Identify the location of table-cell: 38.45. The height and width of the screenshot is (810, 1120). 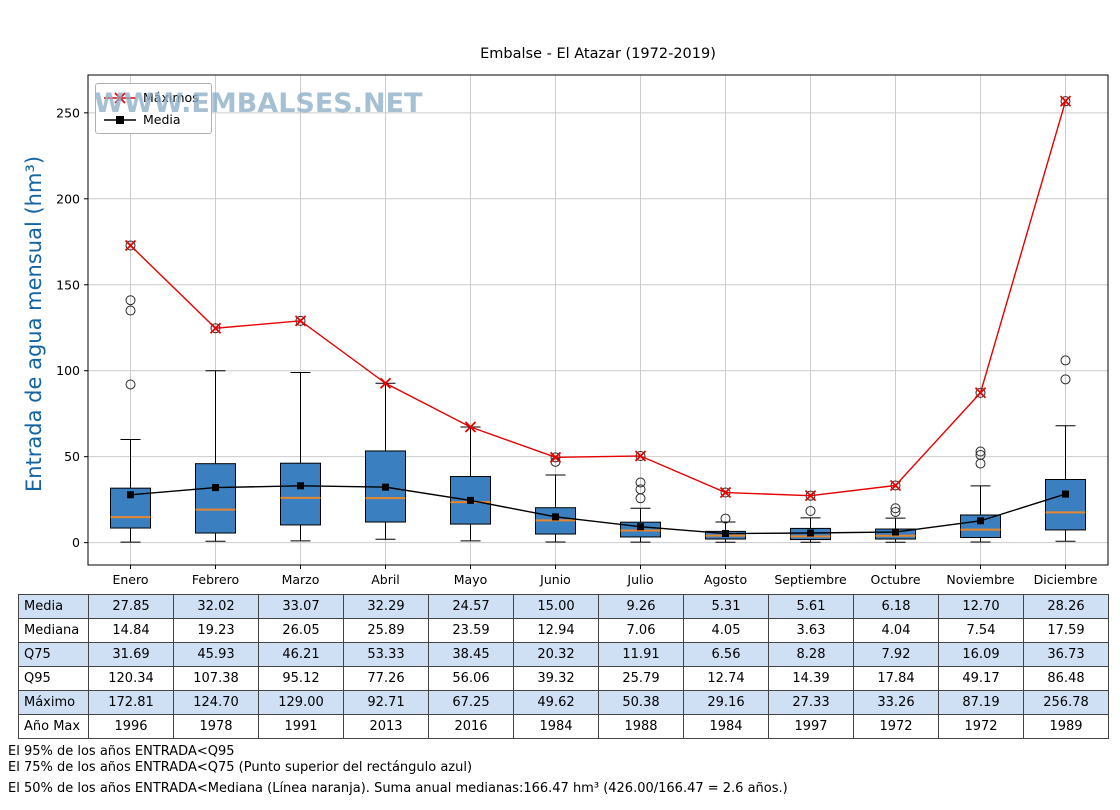
(471, 654).